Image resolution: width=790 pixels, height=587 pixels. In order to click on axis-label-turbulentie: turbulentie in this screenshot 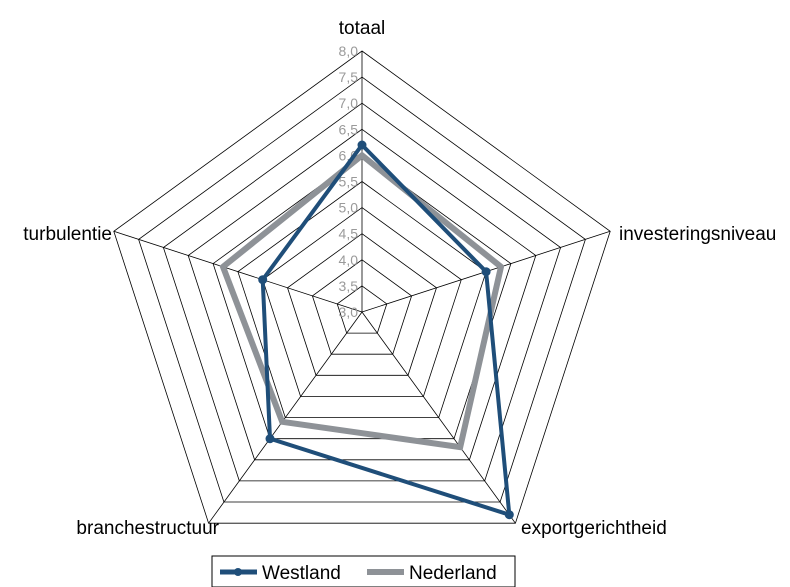, I will do `click(67, 234)`.